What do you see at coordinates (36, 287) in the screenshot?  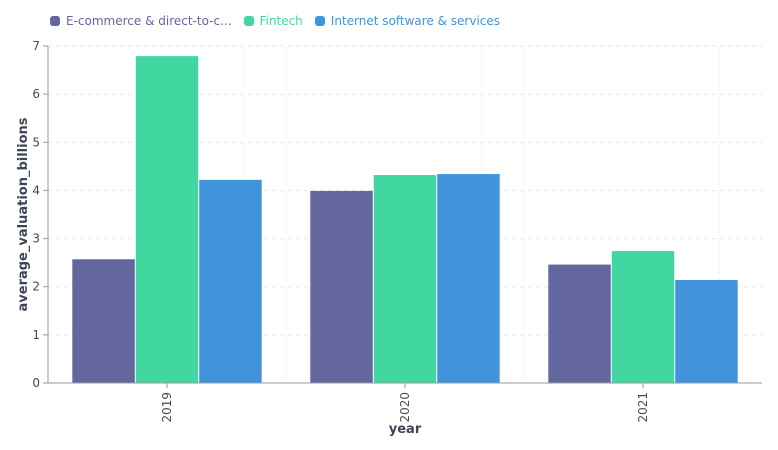 I see `y-tick-label: 2` at bounding box center [36, 287].